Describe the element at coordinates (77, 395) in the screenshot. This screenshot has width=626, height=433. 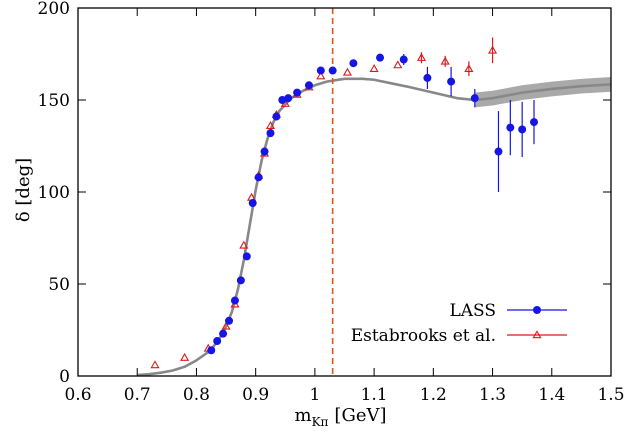
I see `x-tick-label: 0.6` at that location.